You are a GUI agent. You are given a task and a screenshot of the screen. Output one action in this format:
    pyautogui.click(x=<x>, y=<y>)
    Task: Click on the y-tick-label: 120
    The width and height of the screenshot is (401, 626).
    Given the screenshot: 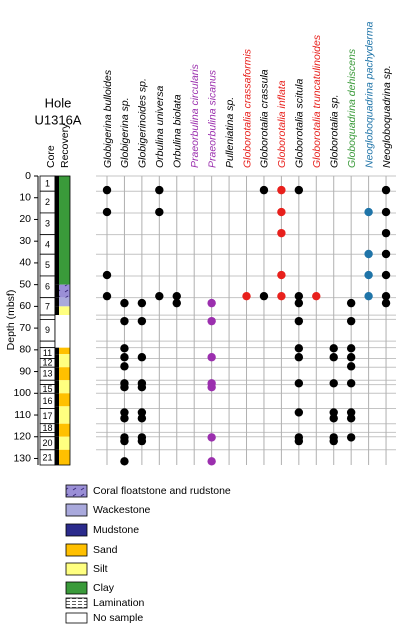 What is the action you would take?
    pyautogui.click(x=22, y=437)
    